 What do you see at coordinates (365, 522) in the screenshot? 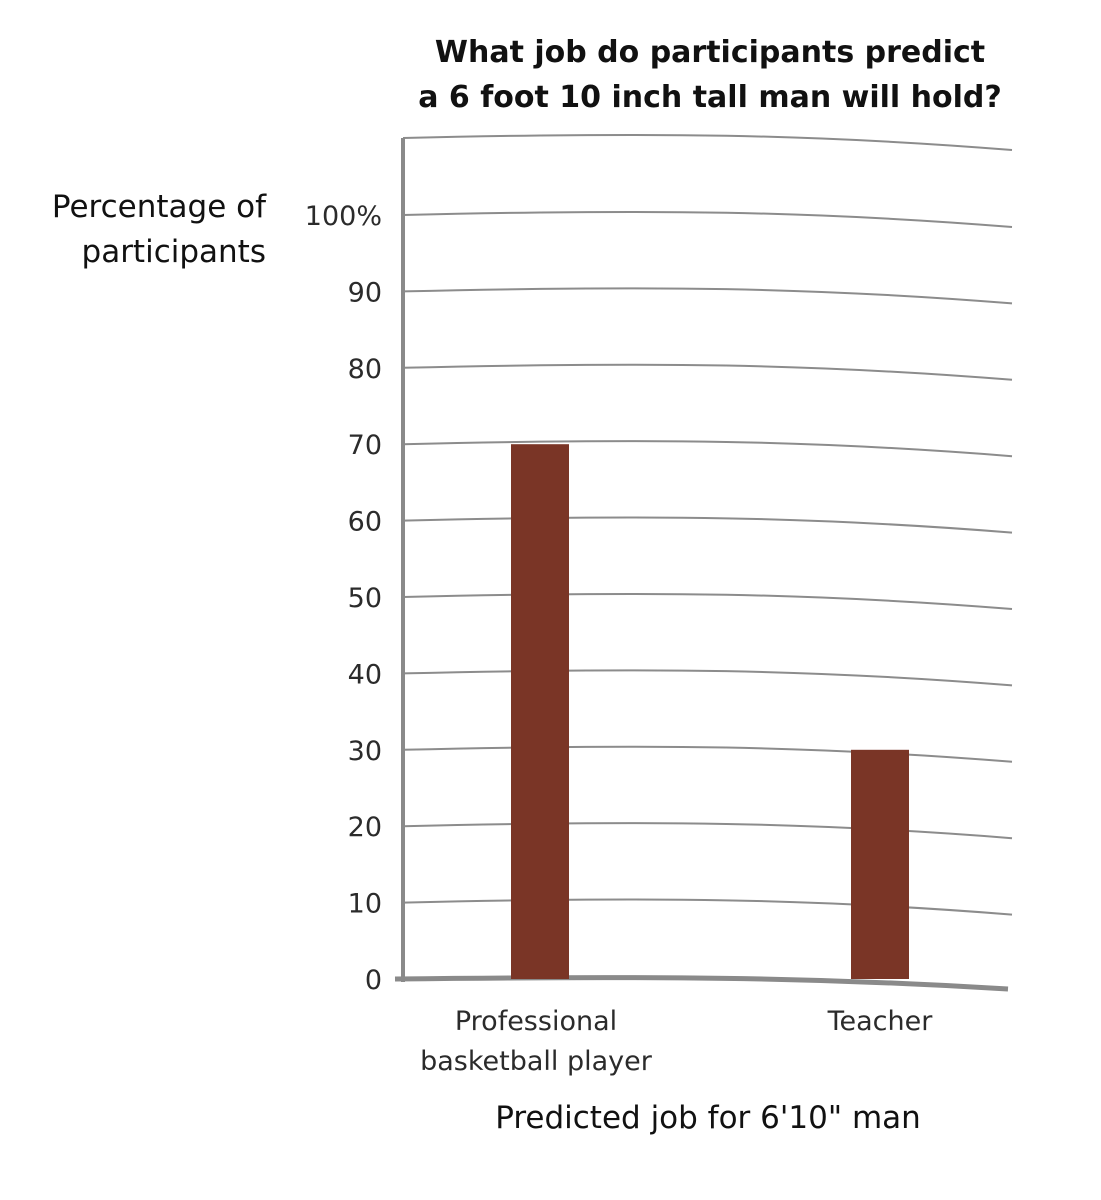
I see `y-tick-label: 60` at bounding box center [365, 522].